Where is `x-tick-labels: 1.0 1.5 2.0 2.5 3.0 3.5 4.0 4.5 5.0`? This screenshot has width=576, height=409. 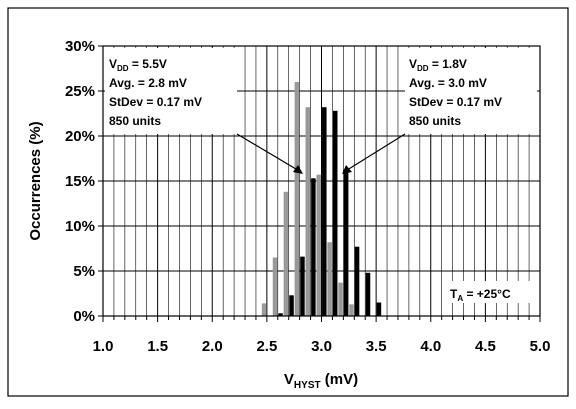 x-tick-labels: 1.0 1.5 2.0 2.5 3.0 3.5 4.0 4.5 5.0 is located at coordinates (322, 346).